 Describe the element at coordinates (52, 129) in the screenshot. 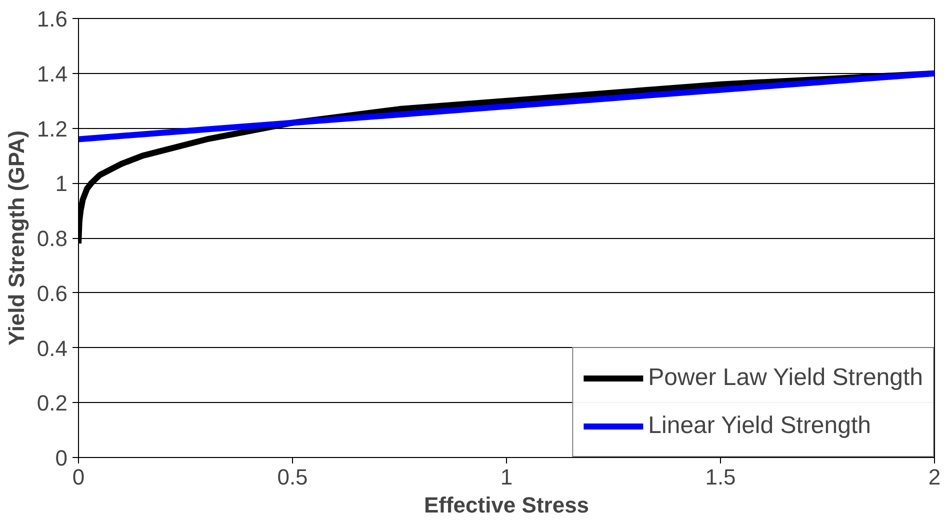

I see `y-tick-label: 1.2` at that location.